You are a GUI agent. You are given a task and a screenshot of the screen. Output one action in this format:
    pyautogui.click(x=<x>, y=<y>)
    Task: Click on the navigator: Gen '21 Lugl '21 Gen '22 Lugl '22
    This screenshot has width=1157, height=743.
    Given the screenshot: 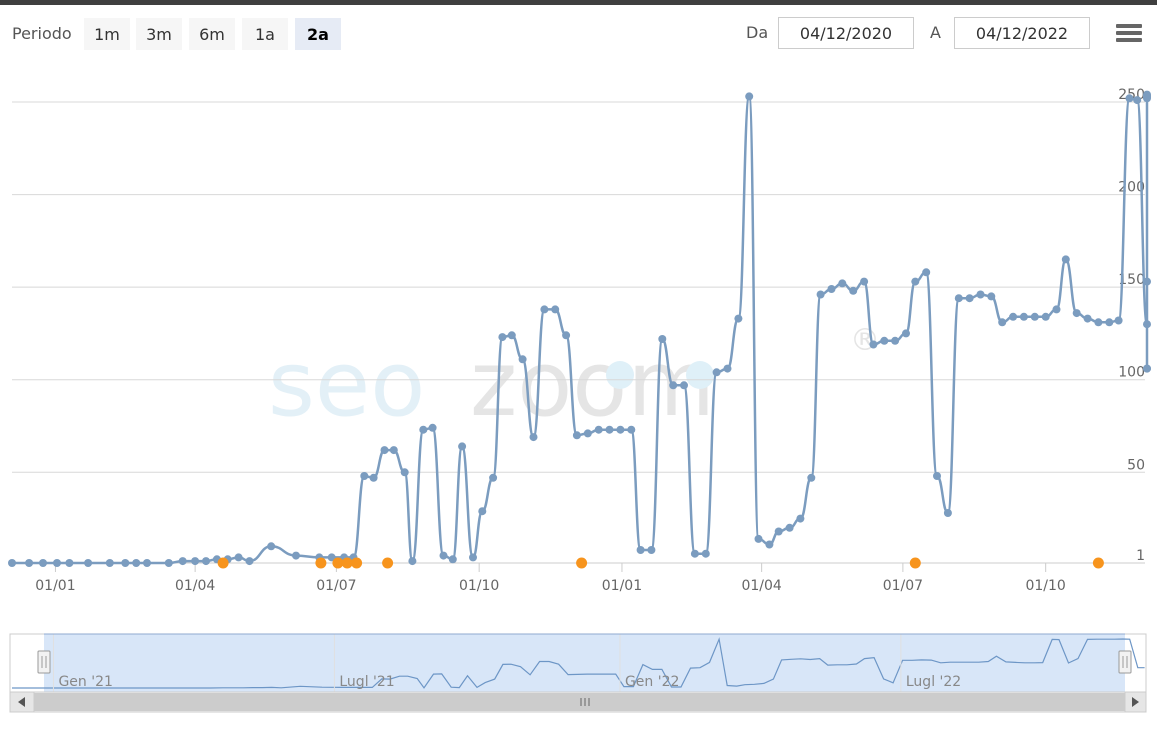 What is the action you would take?
    pyautogui.click(x=578, y=663)
    